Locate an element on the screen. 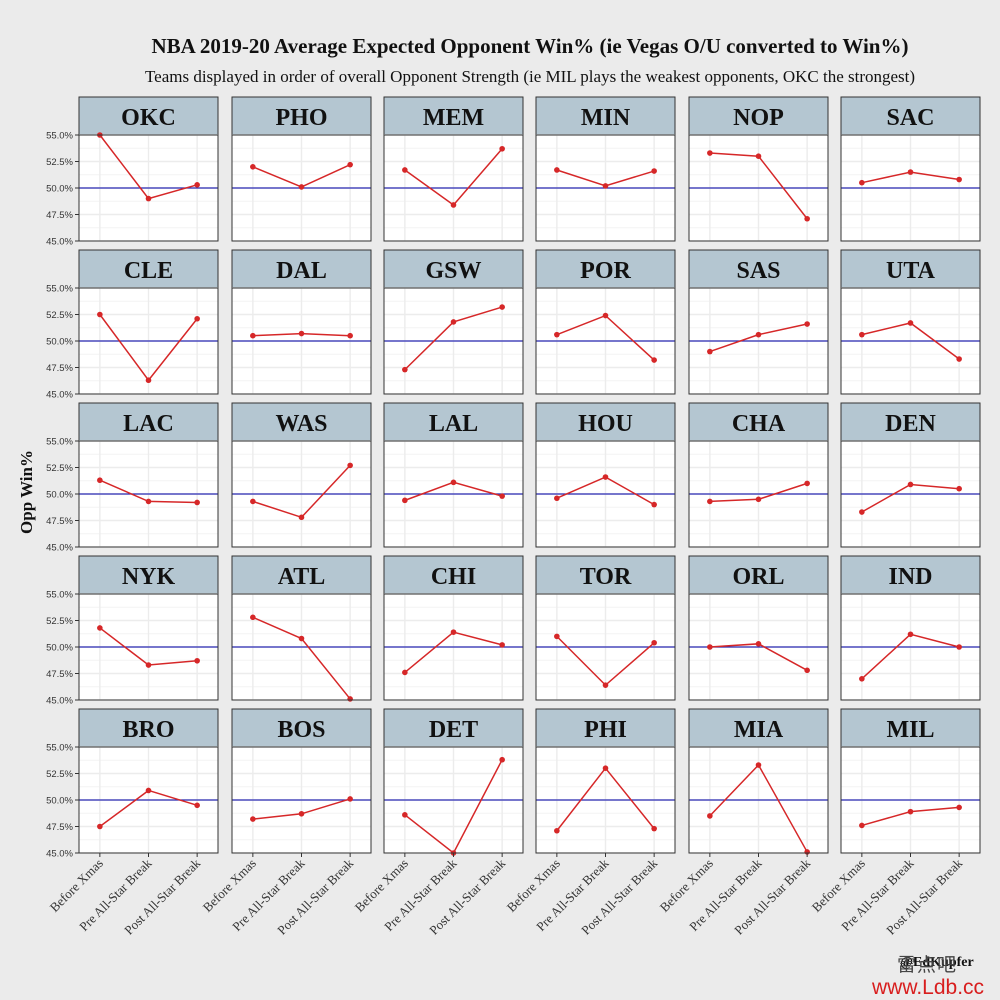 Image resolution: width=1000 pixels, height=1000 pixels. facet-panel-lal: LAL is located at coordinates (453, 475).